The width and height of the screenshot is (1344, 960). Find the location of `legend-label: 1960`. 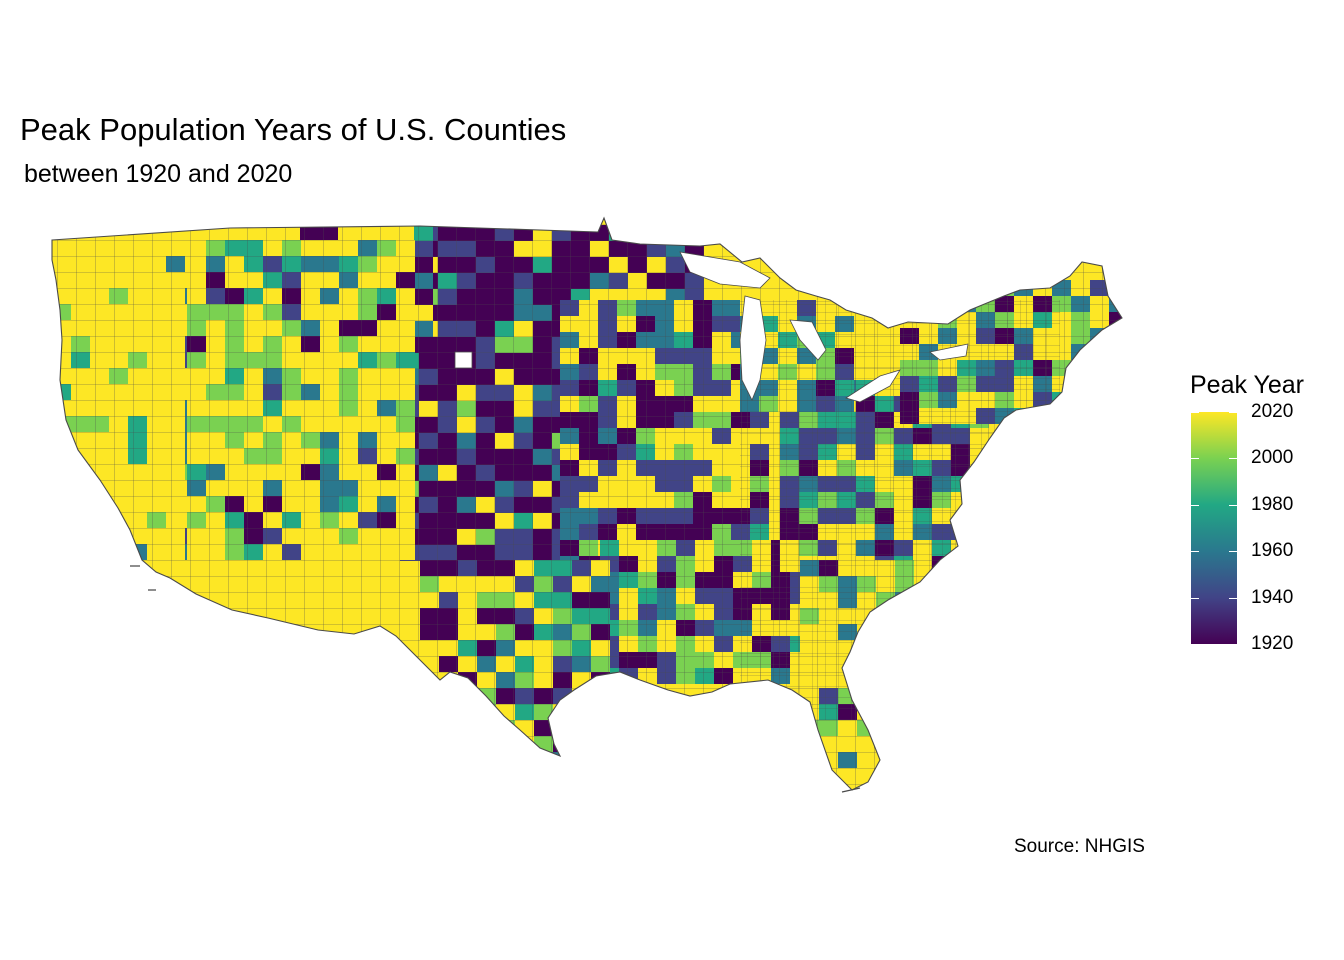

legend-label: 1960 is located at coordinates (1272, 551).